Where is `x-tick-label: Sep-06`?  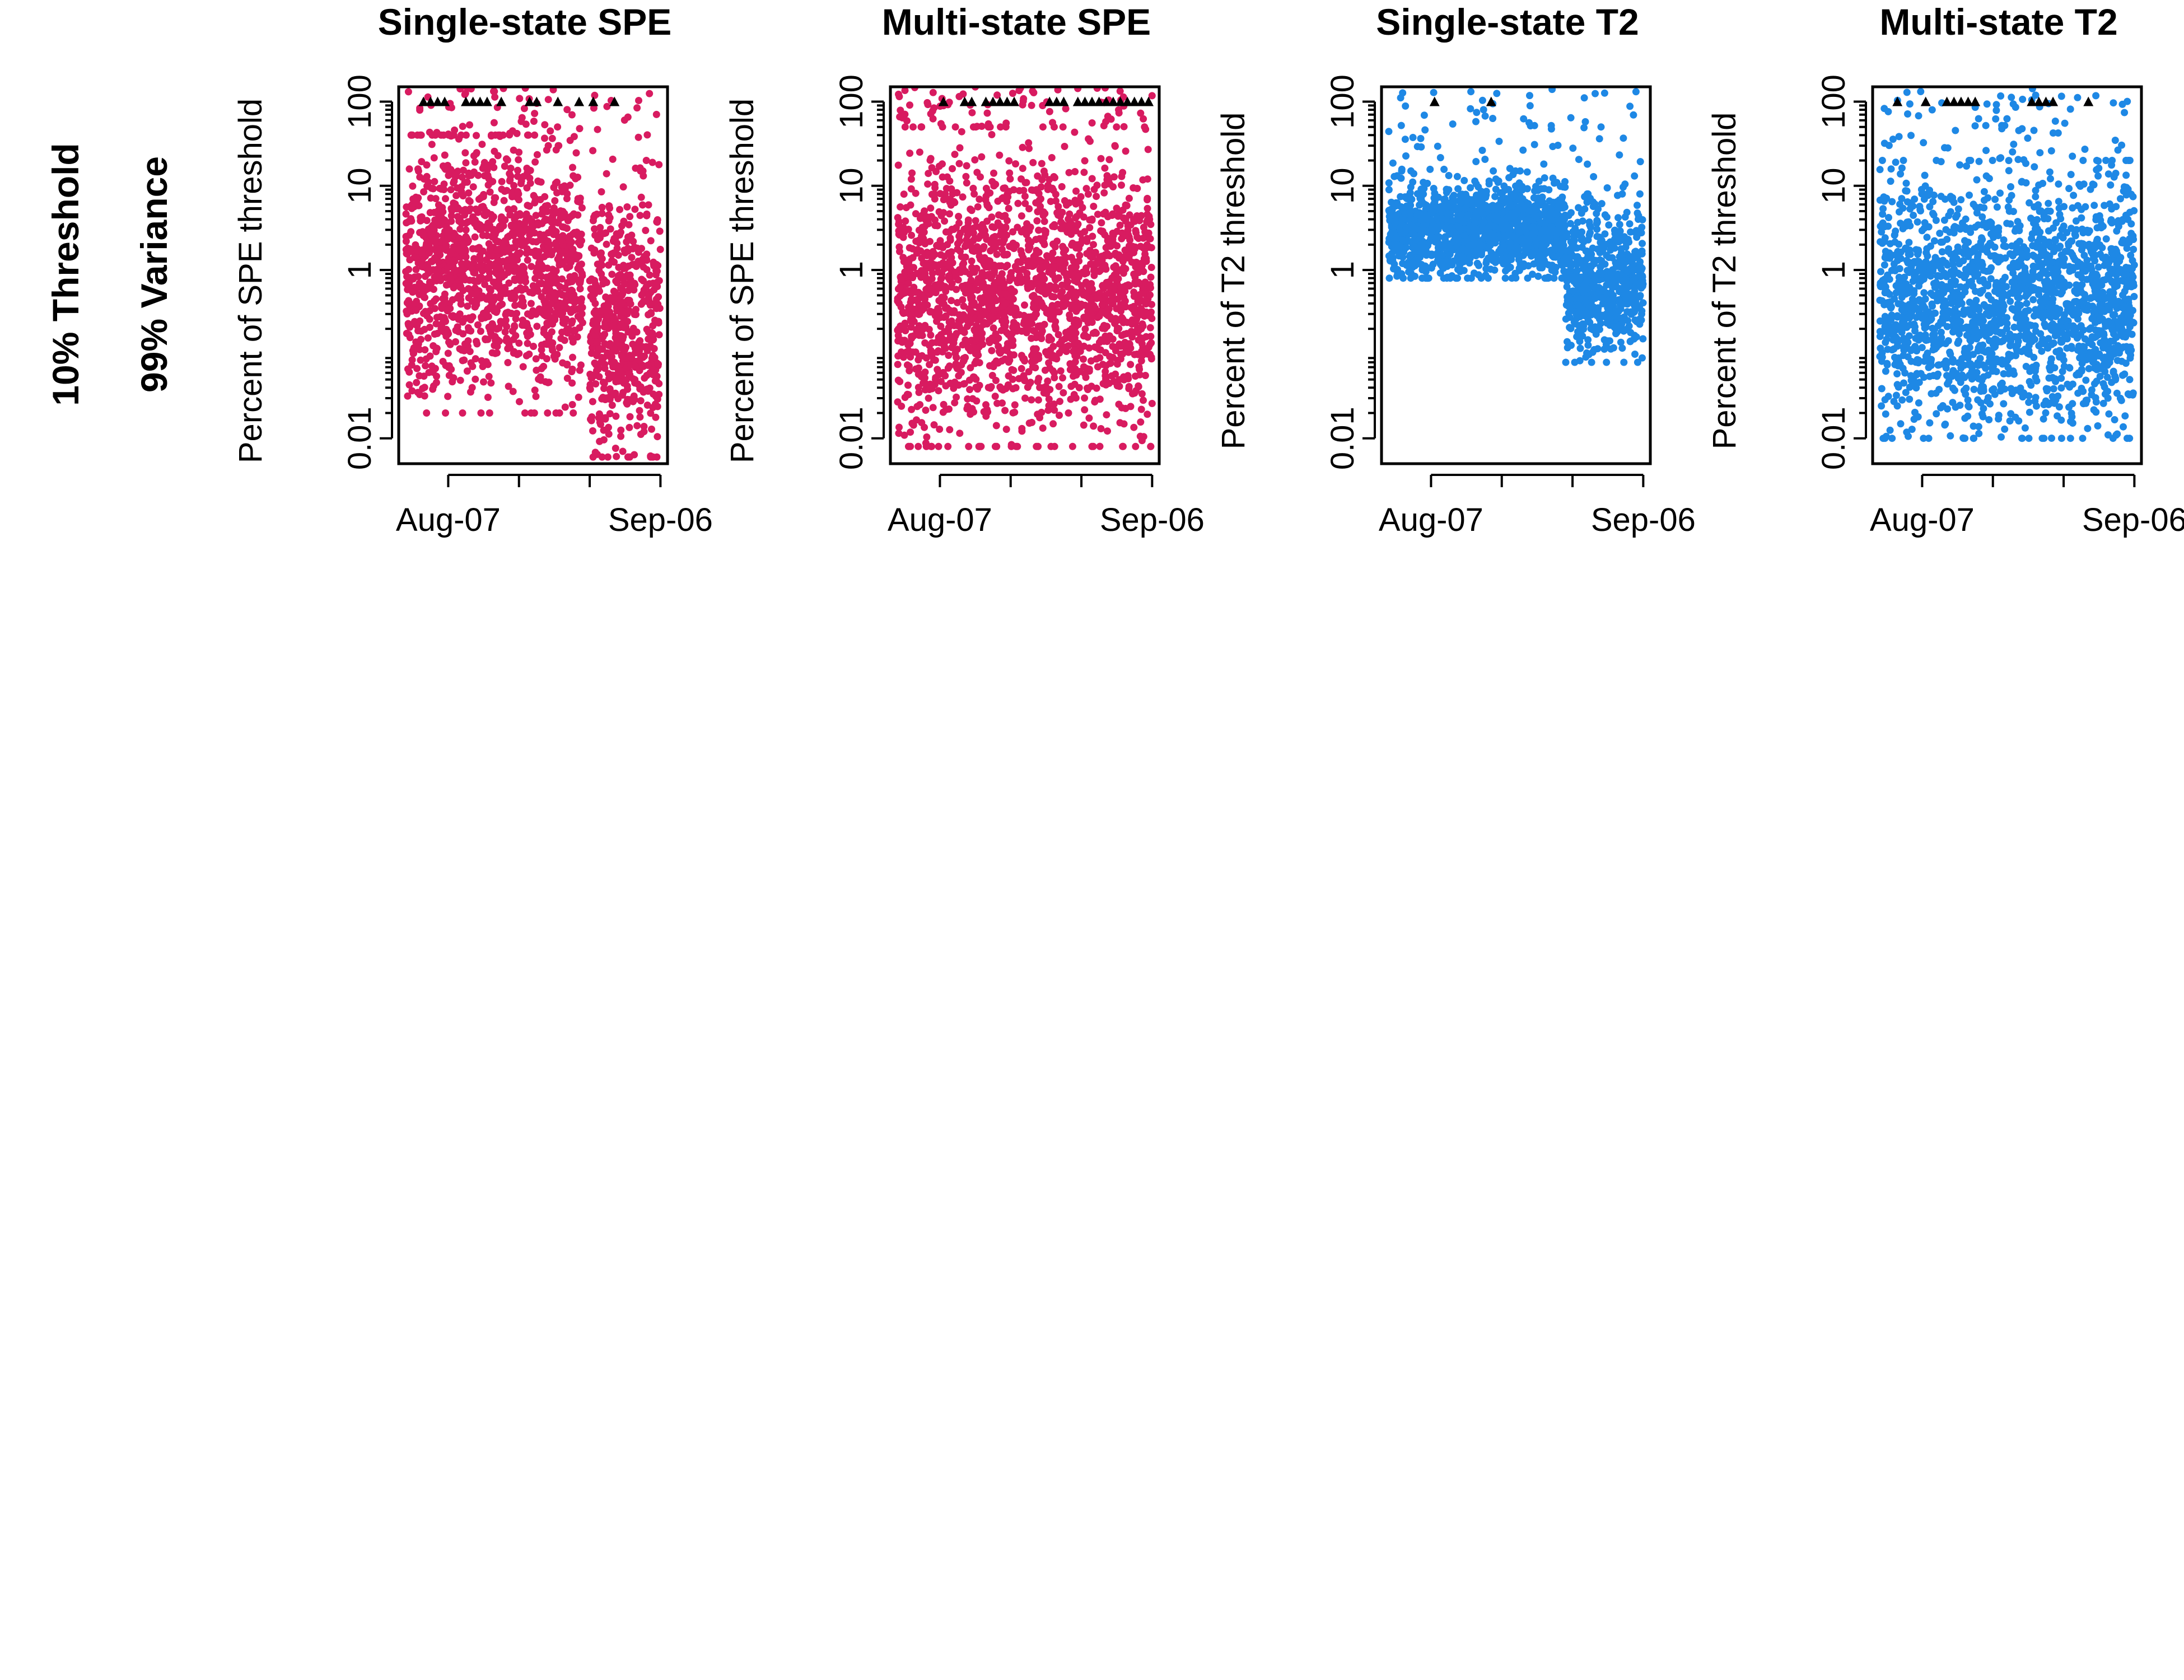
x-tick-label: Sep-06 is located at coordinates (1152, 520).